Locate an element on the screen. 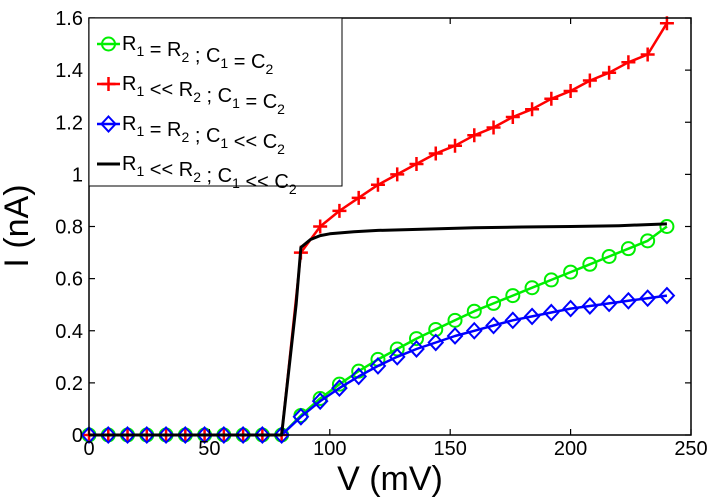 The height and width of the screenshot is (500, 710). legend-label: R1 << R2 ; C1 << C2 is located at coordinates (209, 175).